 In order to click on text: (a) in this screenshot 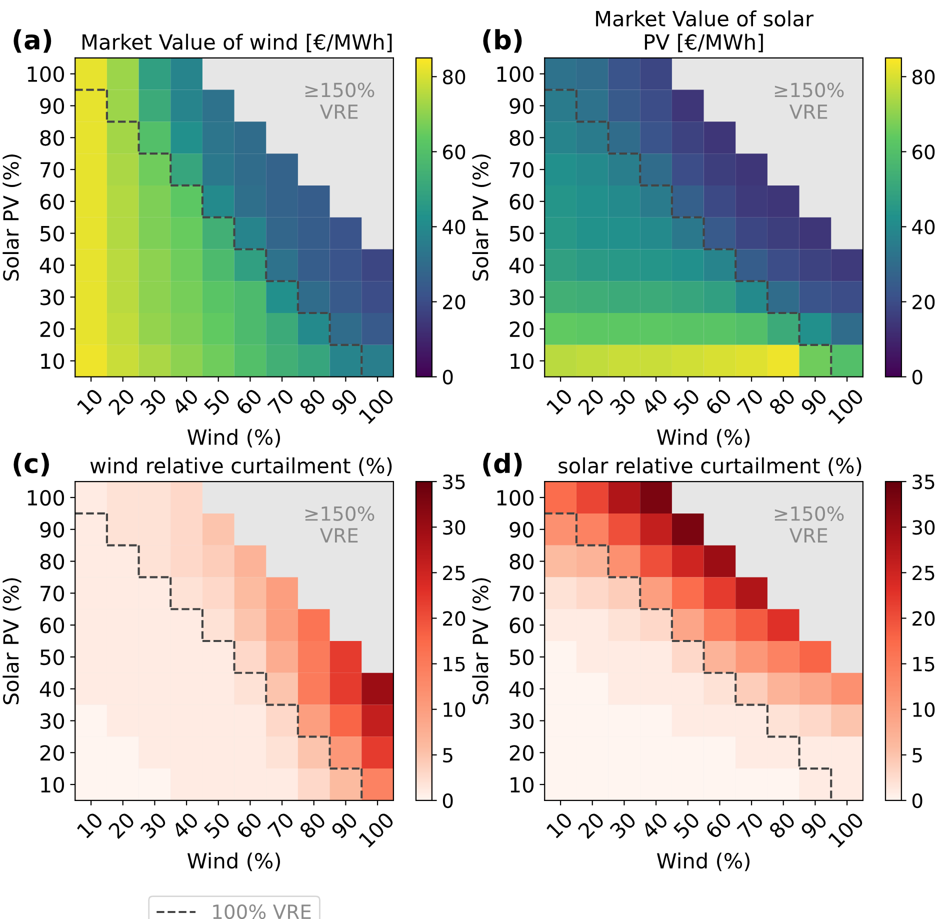, I will do `click(33, 41)`.